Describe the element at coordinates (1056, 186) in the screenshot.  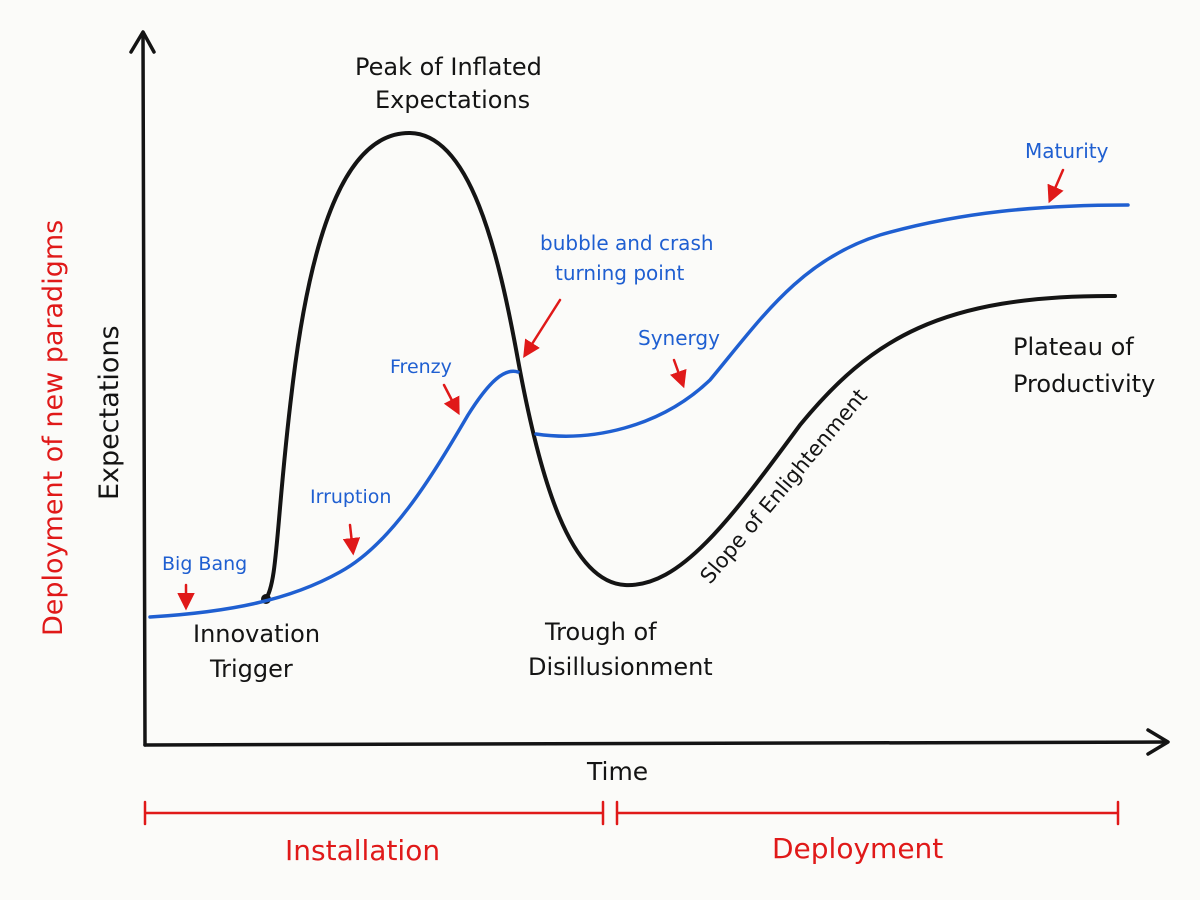
I see `maturity-arrow` at that location.